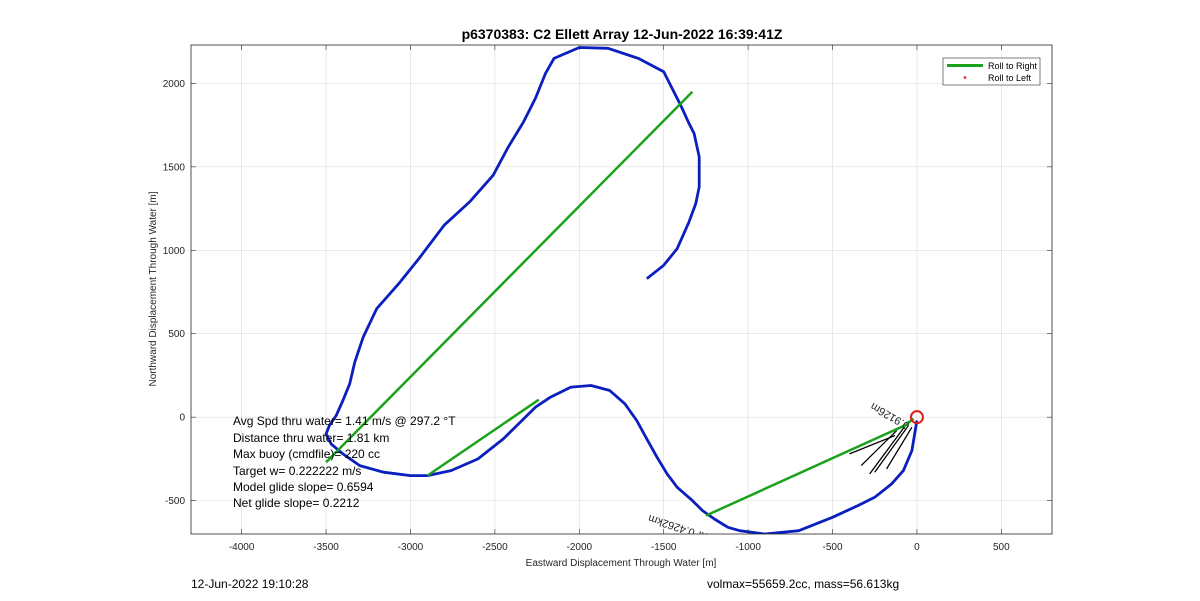  What do you see at coordinates (153, 288) in the screenshot?
I see `y-axis-label: Northward Displacement Through Water [m]` at bounding box center [153, 288].